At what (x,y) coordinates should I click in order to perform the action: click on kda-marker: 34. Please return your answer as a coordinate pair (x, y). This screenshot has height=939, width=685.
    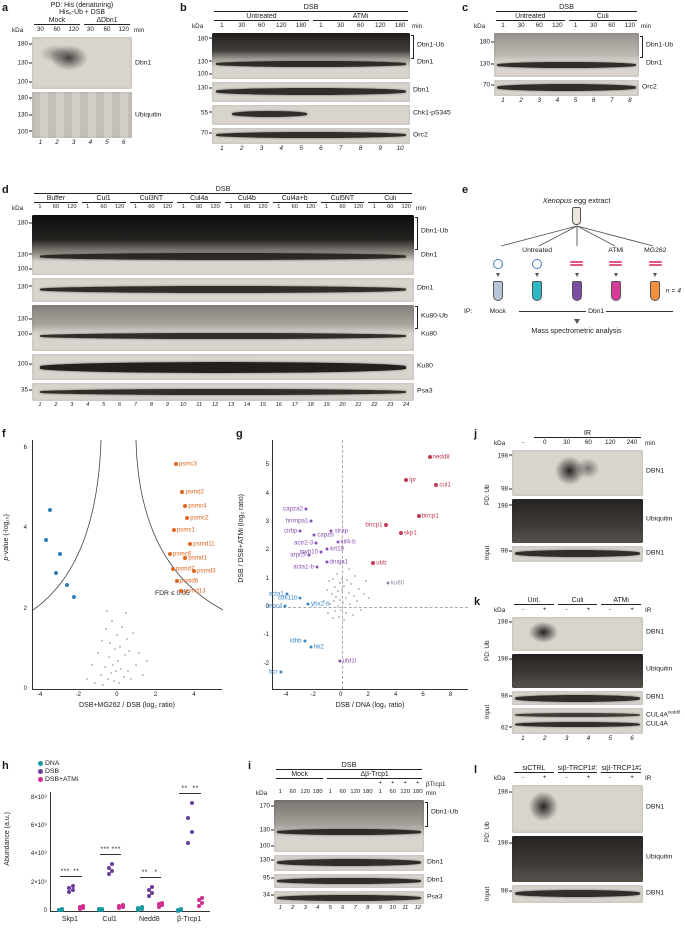
    Looking at the image, I should click on (268, 895).